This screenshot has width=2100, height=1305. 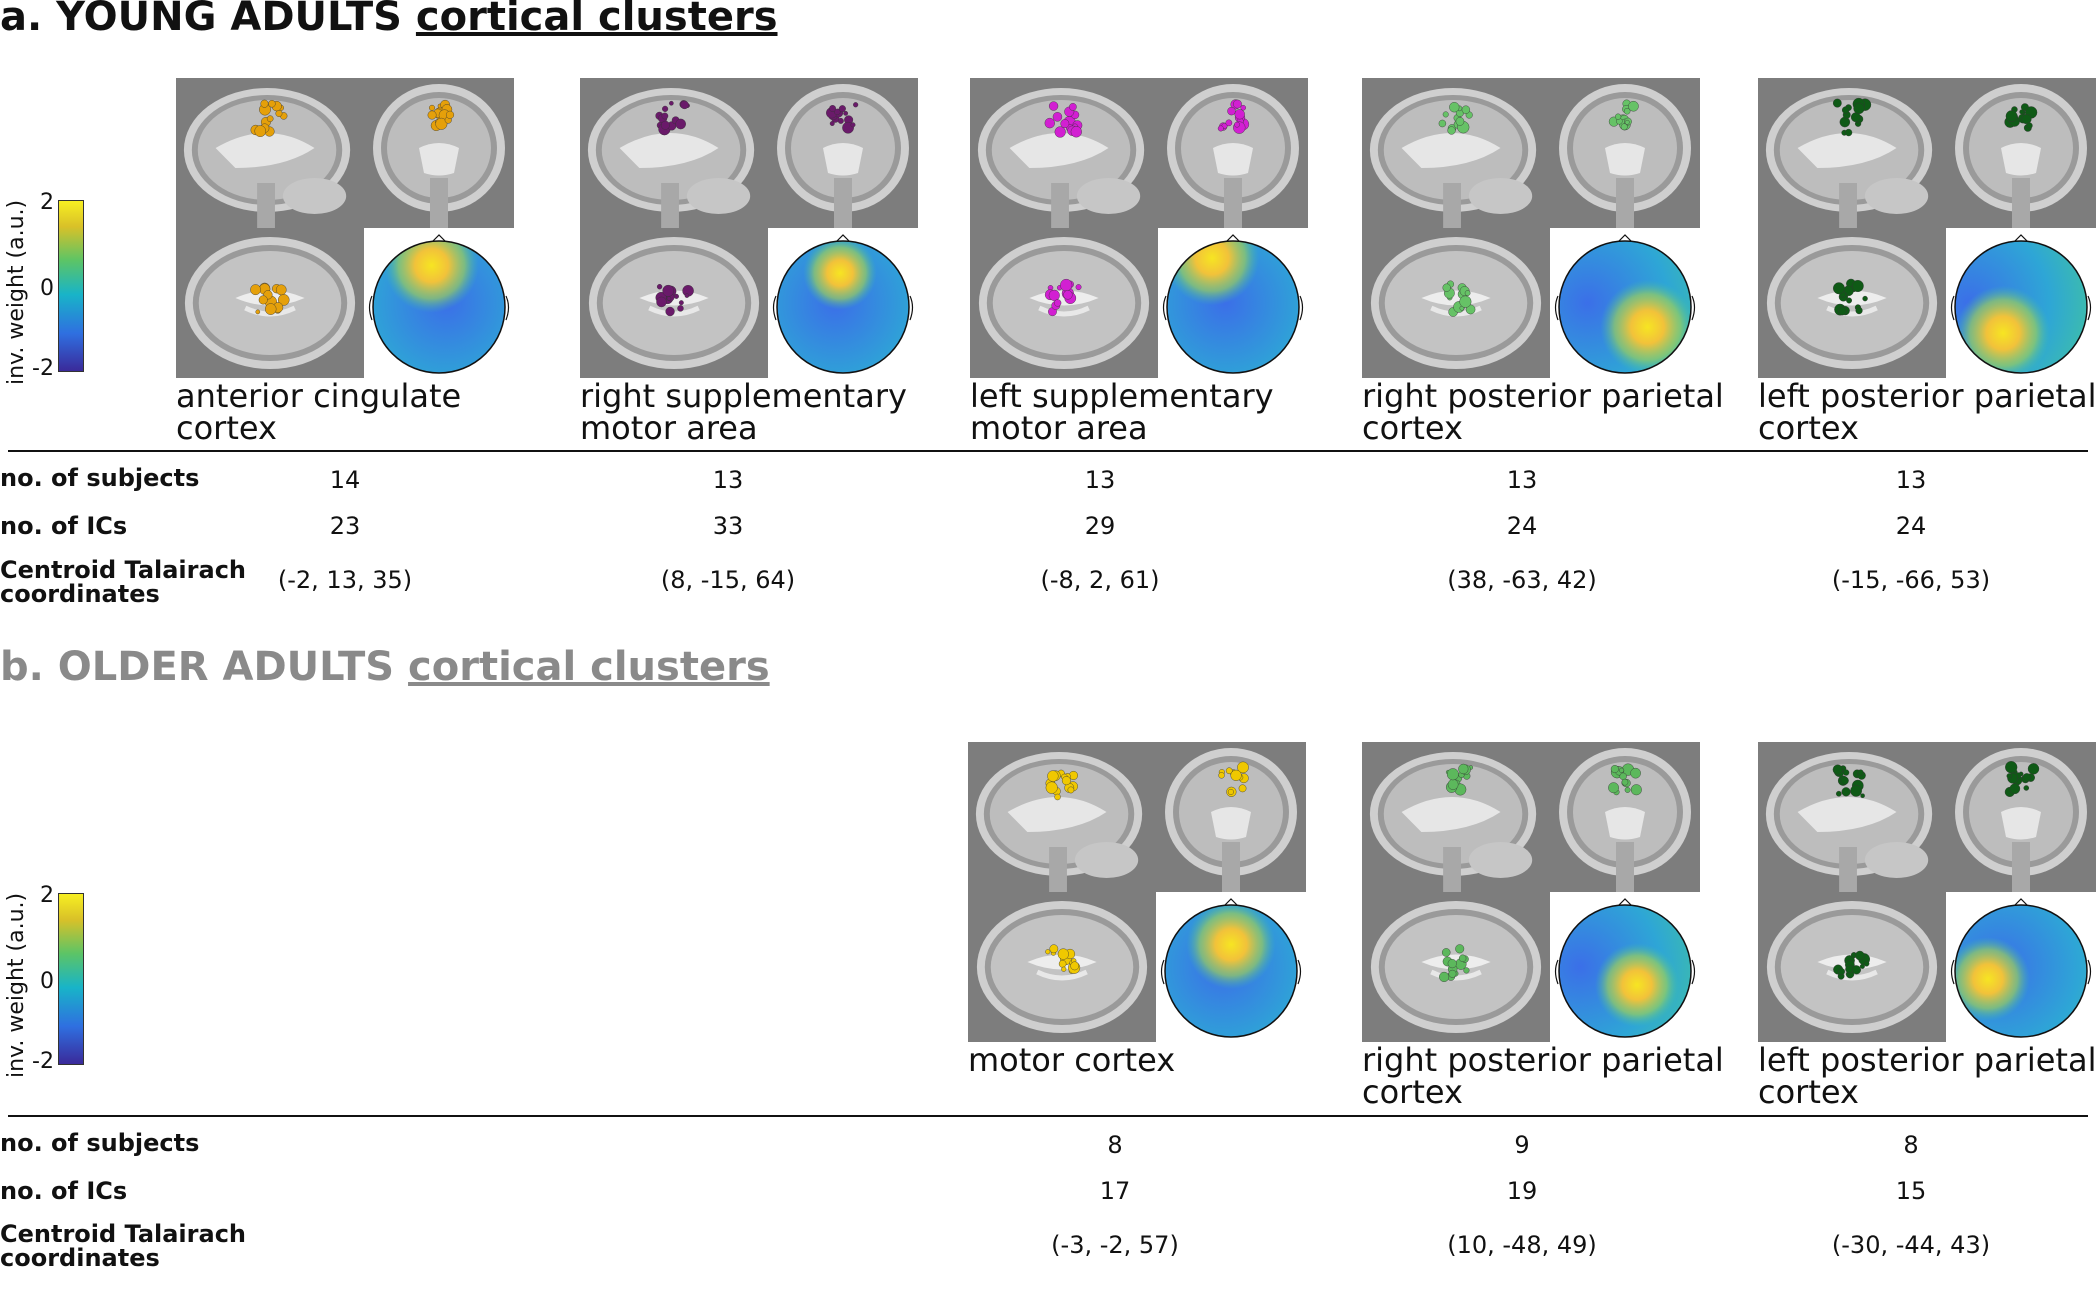 I want to click on colorbar-b-min: -2, so click(x=43, y=1061).